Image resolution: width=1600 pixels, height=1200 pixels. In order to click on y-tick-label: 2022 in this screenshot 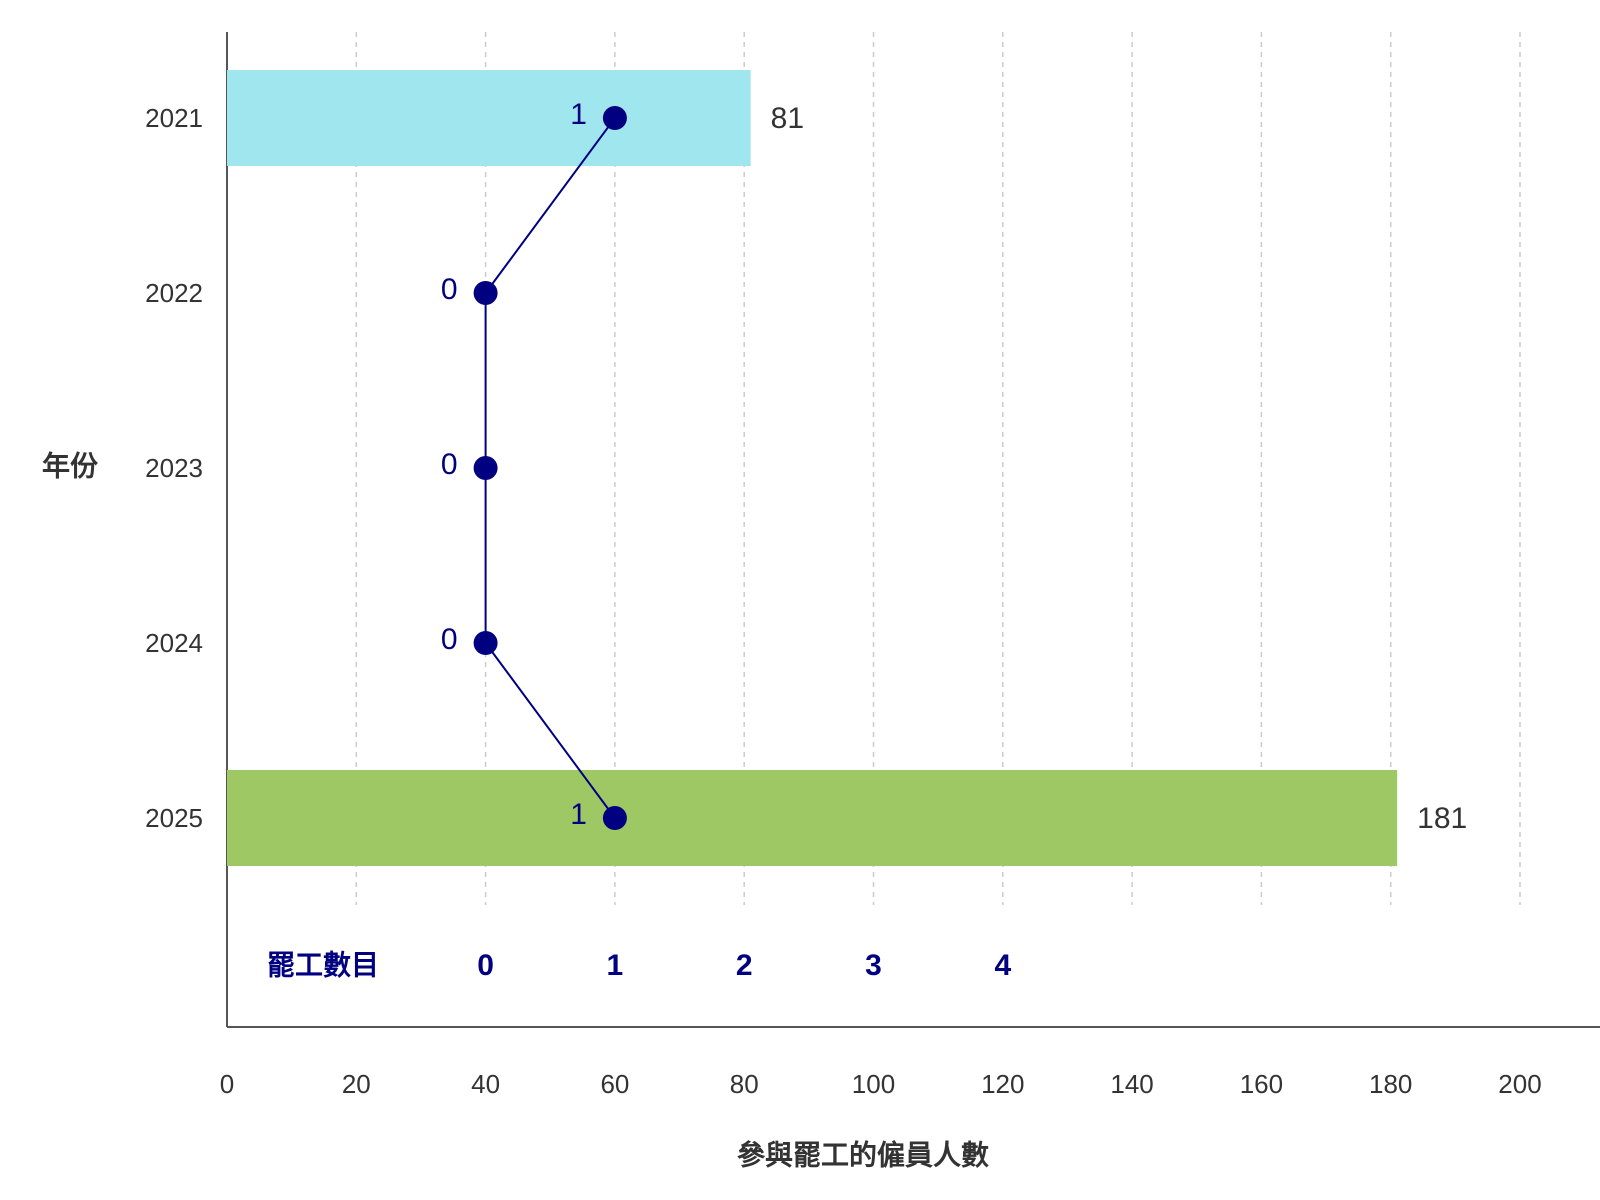, I will do `click(174, 293)`.